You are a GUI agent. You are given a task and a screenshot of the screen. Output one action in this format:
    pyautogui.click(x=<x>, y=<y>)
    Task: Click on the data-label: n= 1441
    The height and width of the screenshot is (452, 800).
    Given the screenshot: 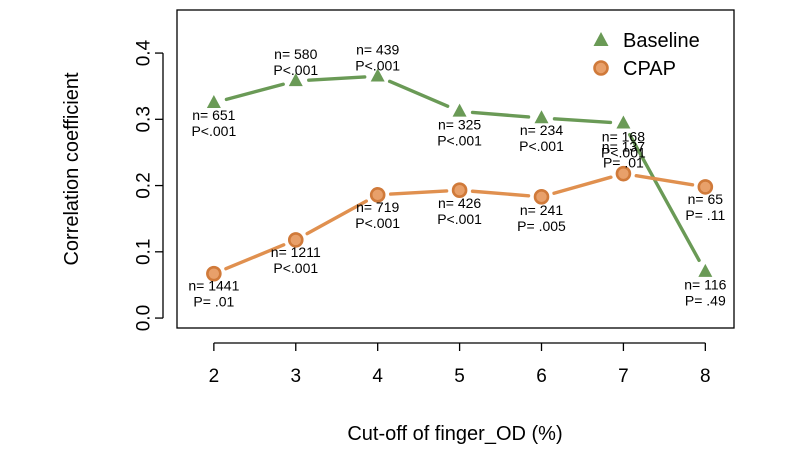 What is the action you would take?
    pyautogui.click(x=213, y=286)
    